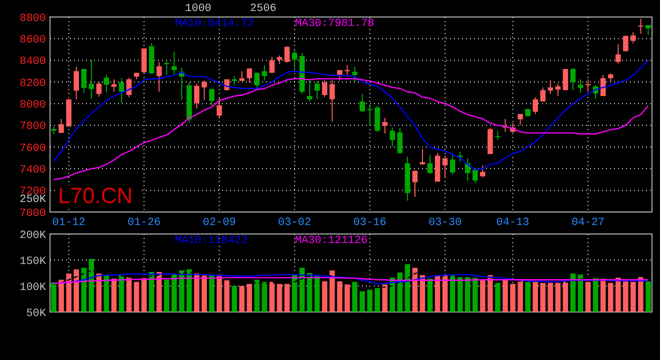  I want to click on x-tick-label: 03-02, so click(295, 223).